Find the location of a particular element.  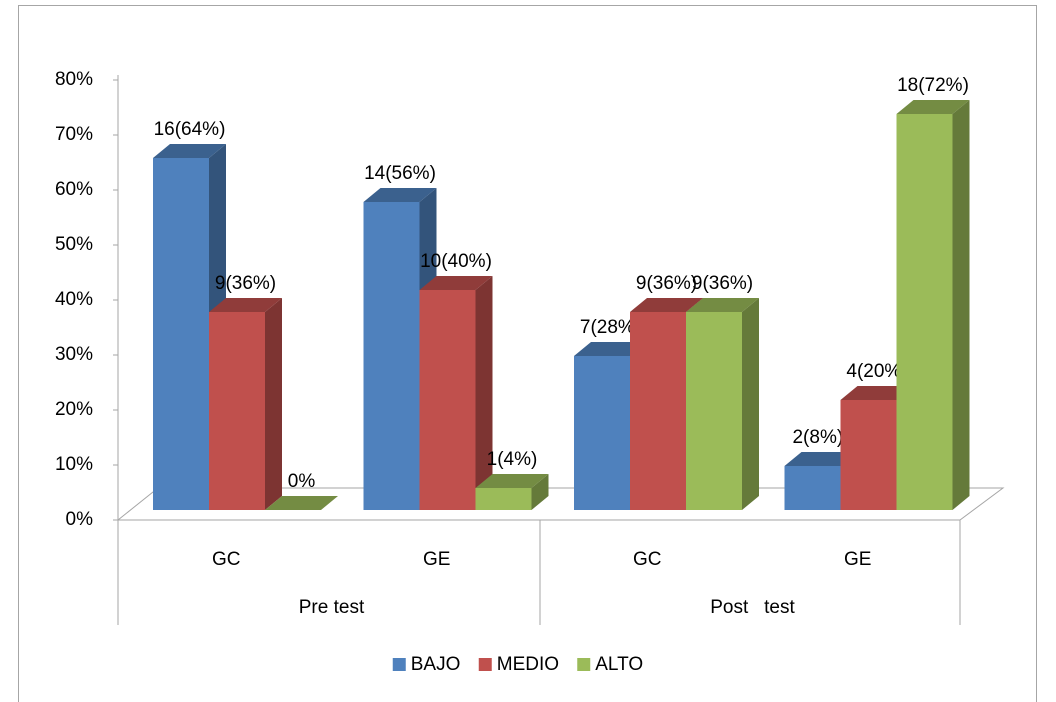

y-tick-label: 60% is located at coordinates (74, 189).